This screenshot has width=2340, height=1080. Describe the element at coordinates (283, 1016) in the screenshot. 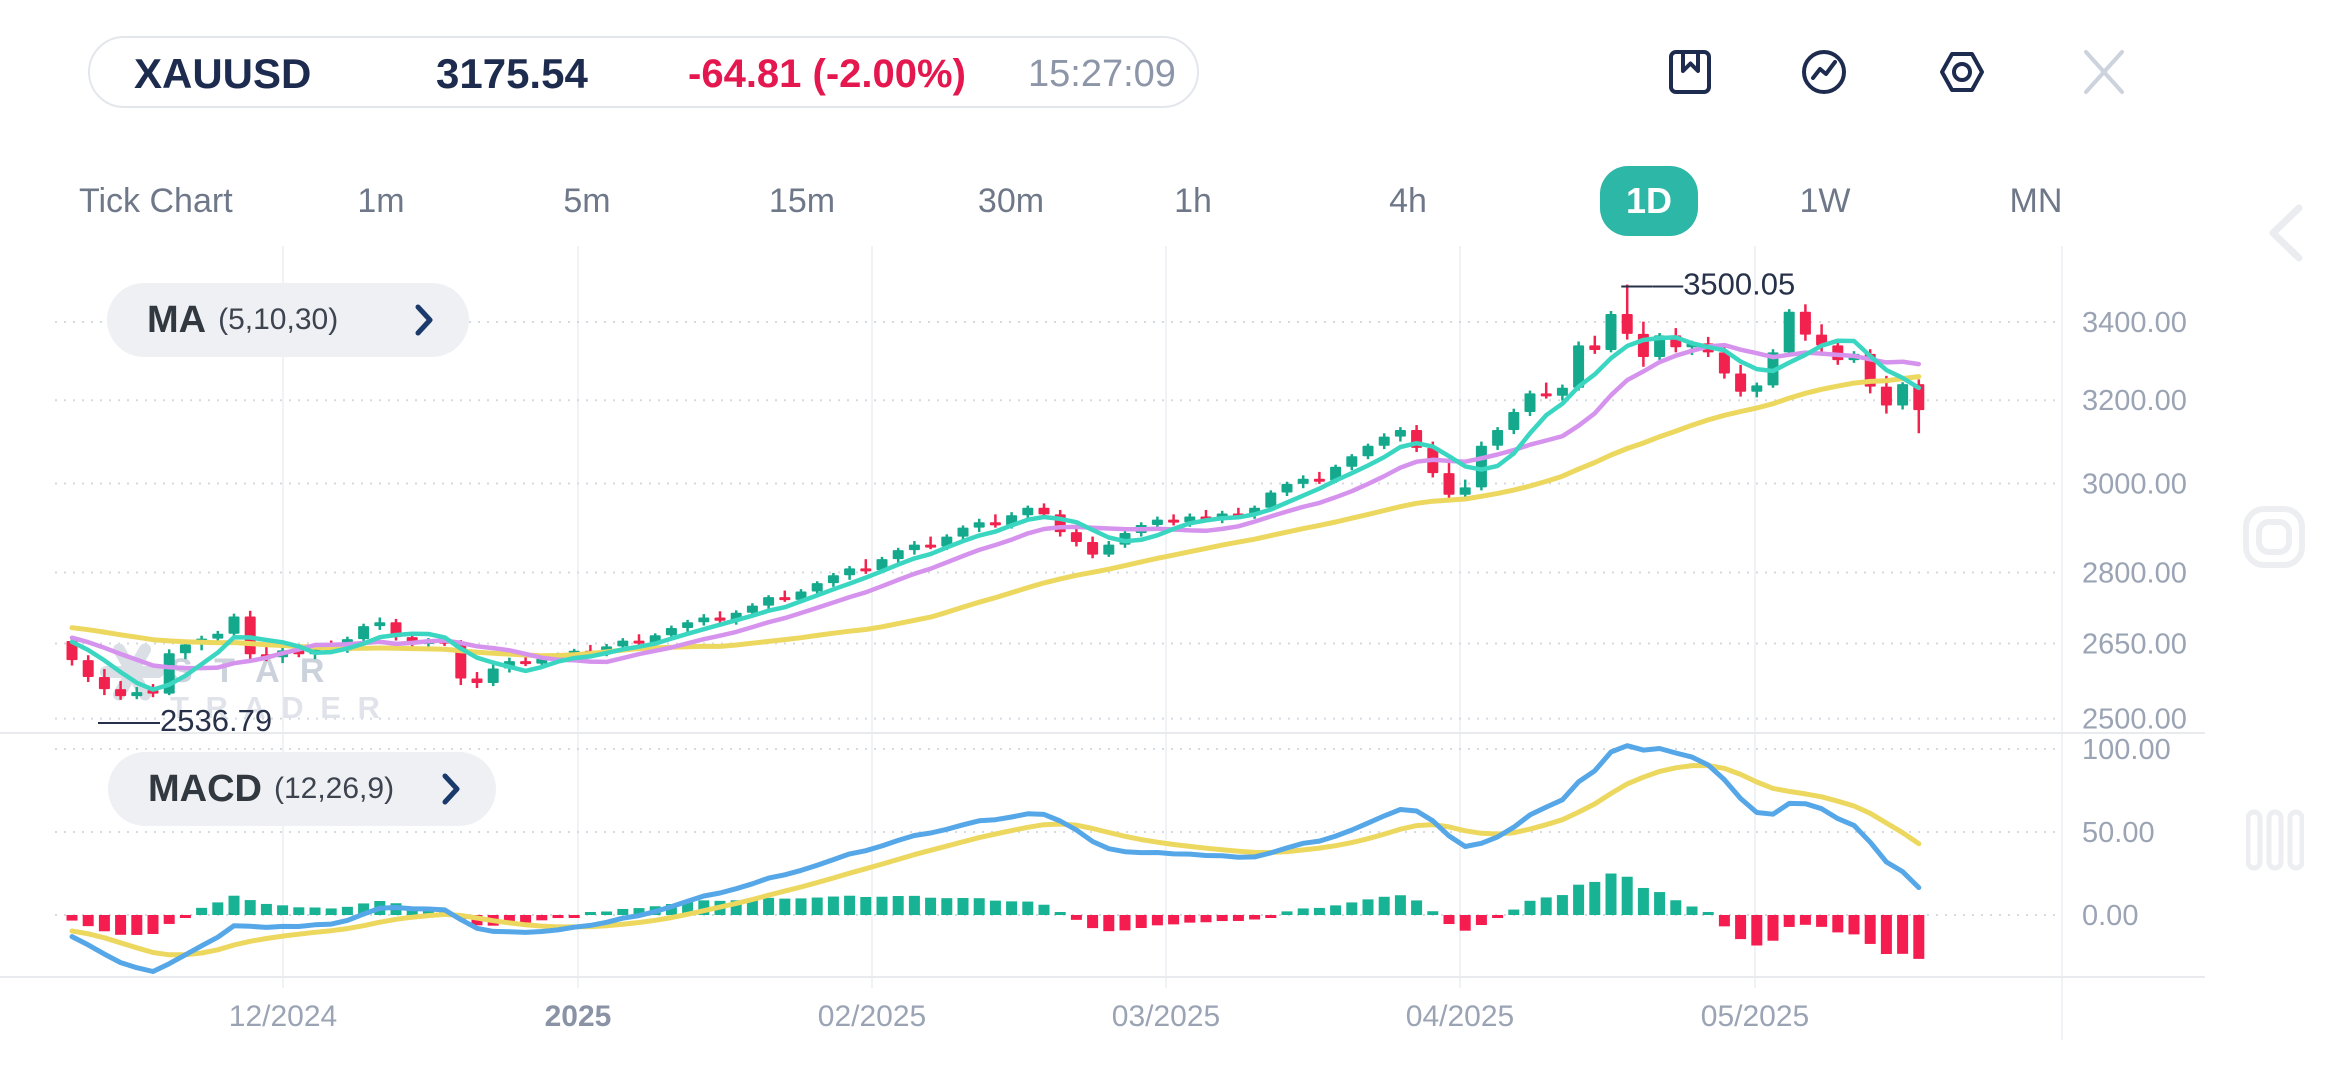

I see `date-axis-label: 12/2024` at that location.